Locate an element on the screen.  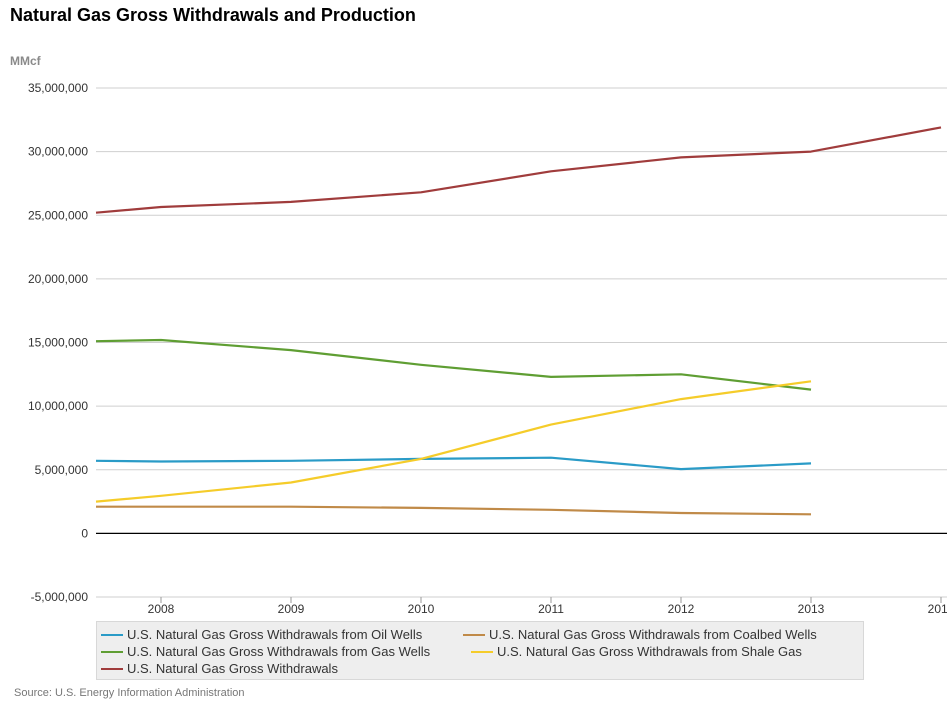
legend-swatch-shale-gas is located at coordinates (482, 651).